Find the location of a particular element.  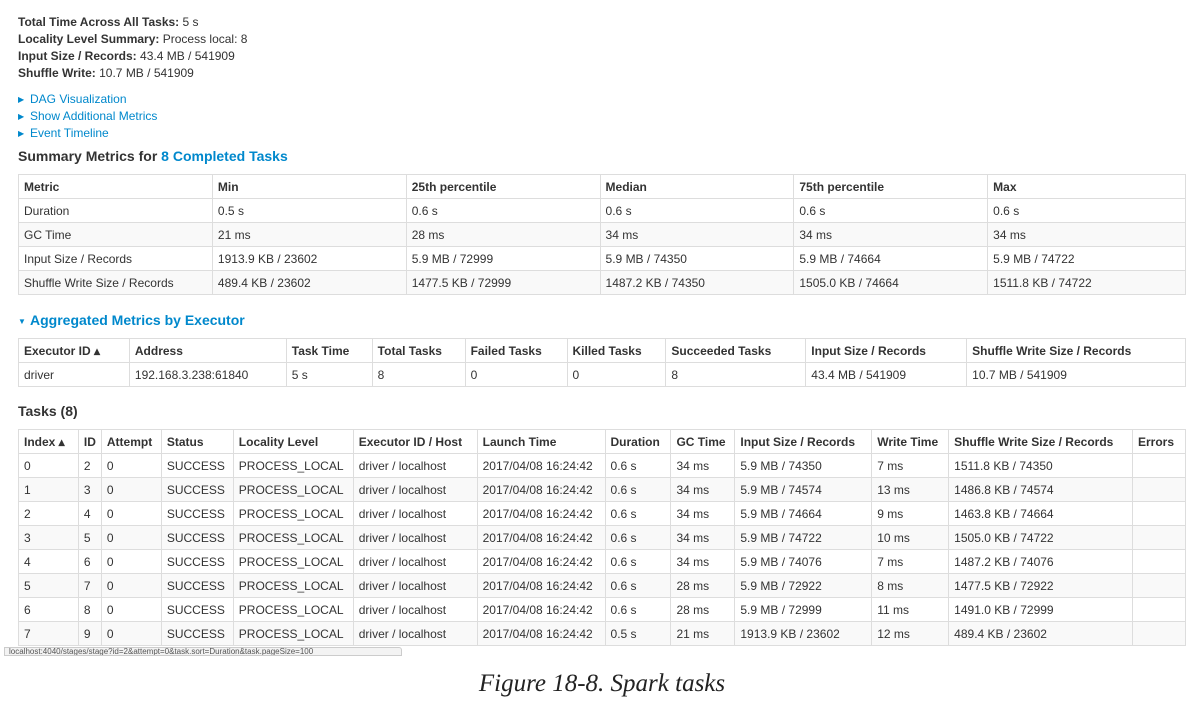

tasks-header: ID is located at coordinates (89, 441).